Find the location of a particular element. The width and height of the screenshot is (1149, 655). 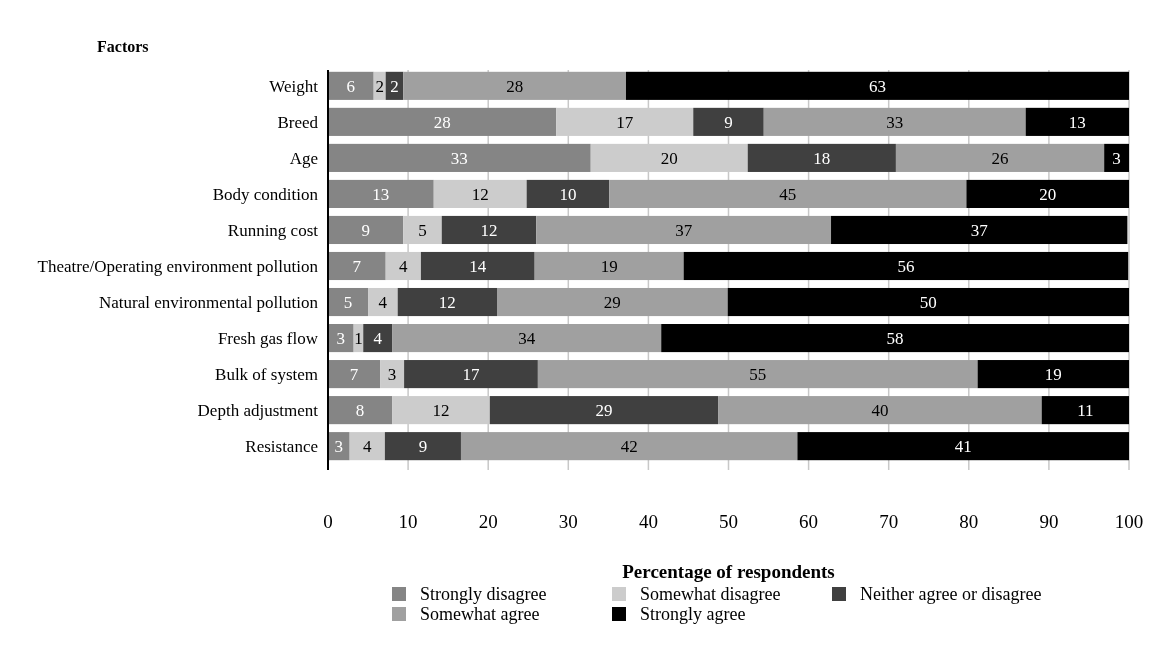

y-tick-label: Running cost is located at coordinates (273, 230).